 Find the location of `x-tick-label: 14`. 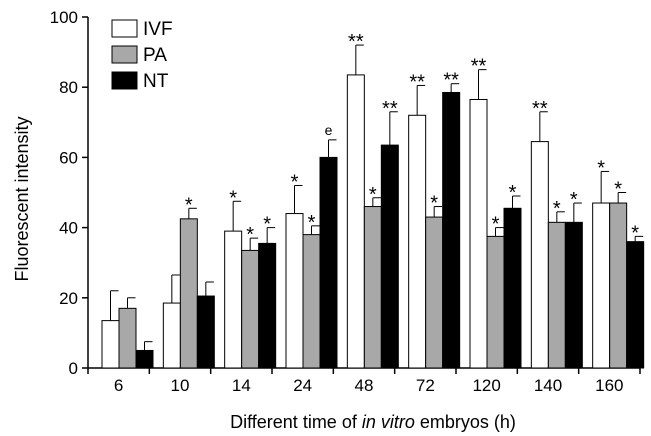

x-tick-label: 14 is located at coordinates (241, 385).